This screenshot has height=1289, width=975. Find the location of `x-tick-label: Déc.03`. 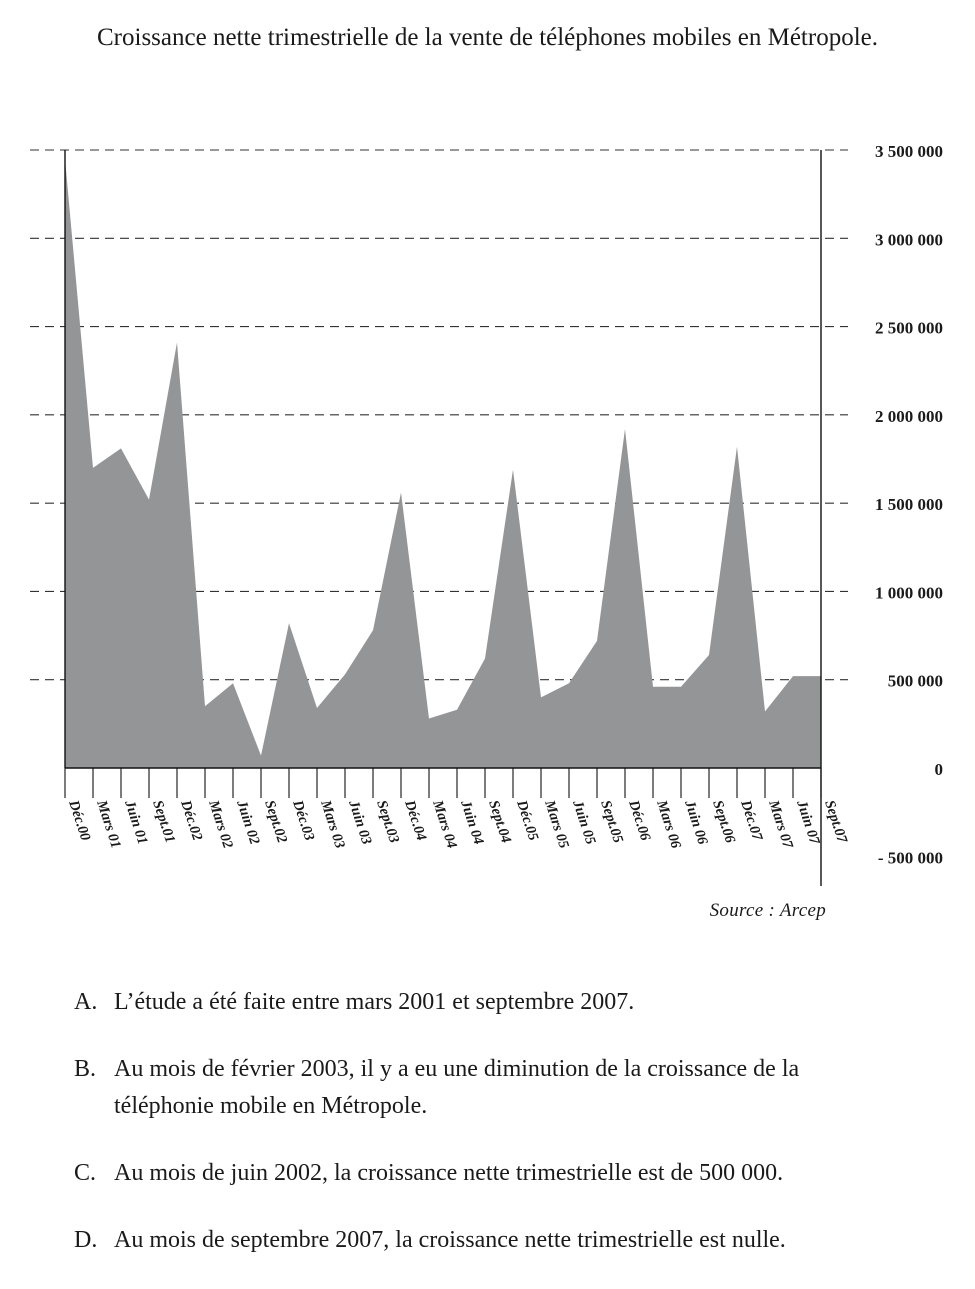

x-tick-label: Déc.03 is located at coordinates (303, 819).